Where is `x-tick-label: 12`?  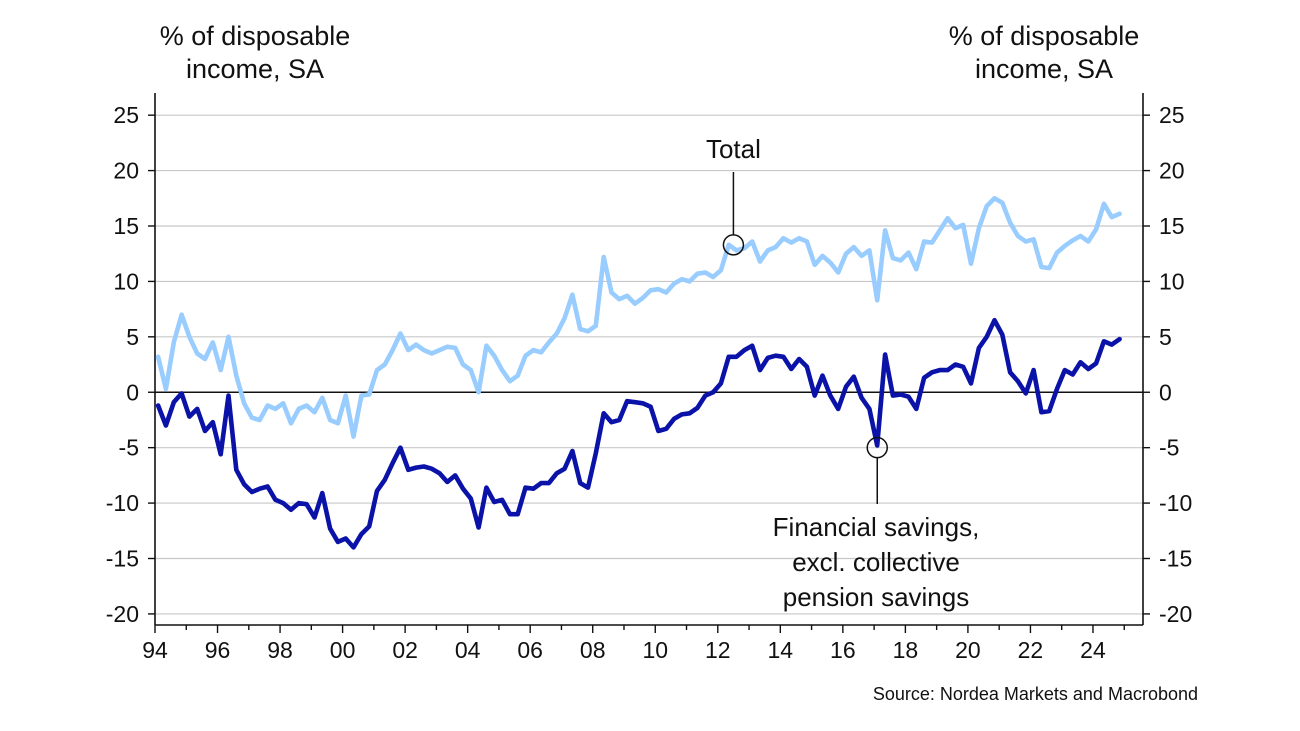
x-tick-label: 12 is located at coordinates (718, 650).